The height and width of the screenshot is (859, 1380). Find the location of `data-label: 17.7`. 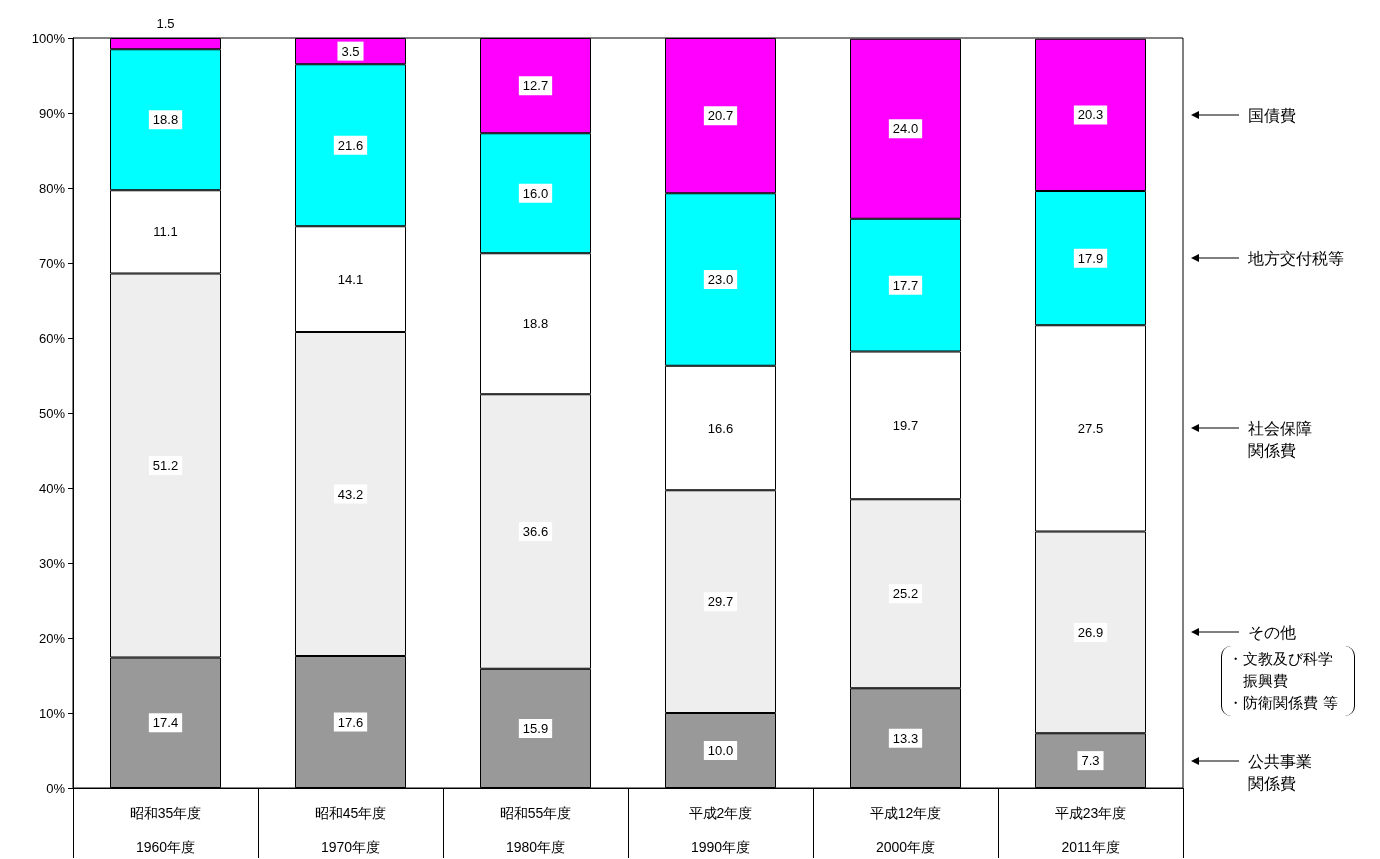

data-label: 17.7 is located at coordinates (905, 285).